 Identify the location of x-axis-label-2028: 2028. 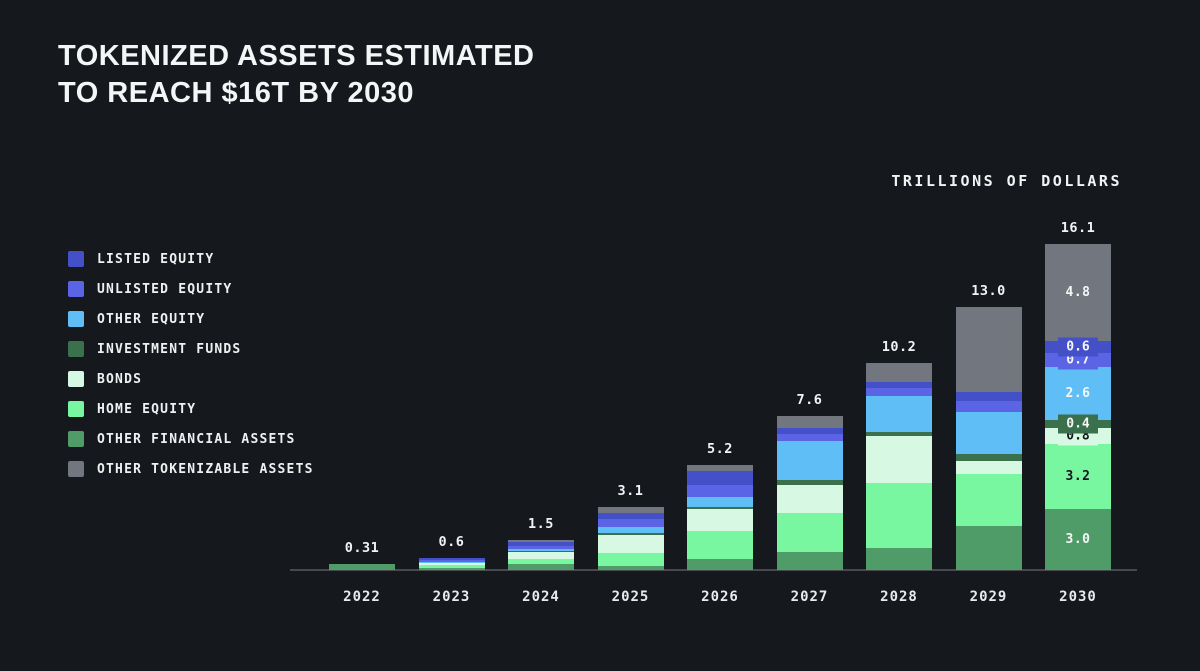
(899, 597).